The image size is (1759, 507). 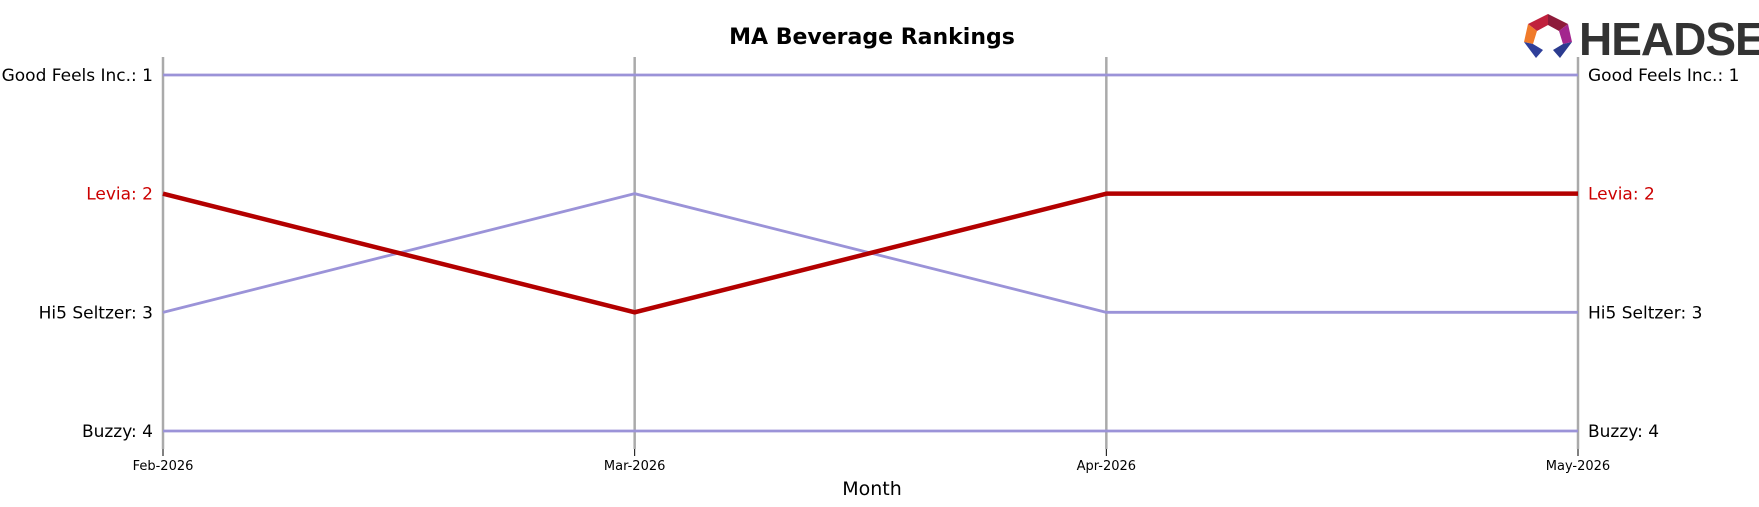 I want to click on left-label-hi5-seltzer: Hi5 Seltzer: 3, so click(x=96, y=313).